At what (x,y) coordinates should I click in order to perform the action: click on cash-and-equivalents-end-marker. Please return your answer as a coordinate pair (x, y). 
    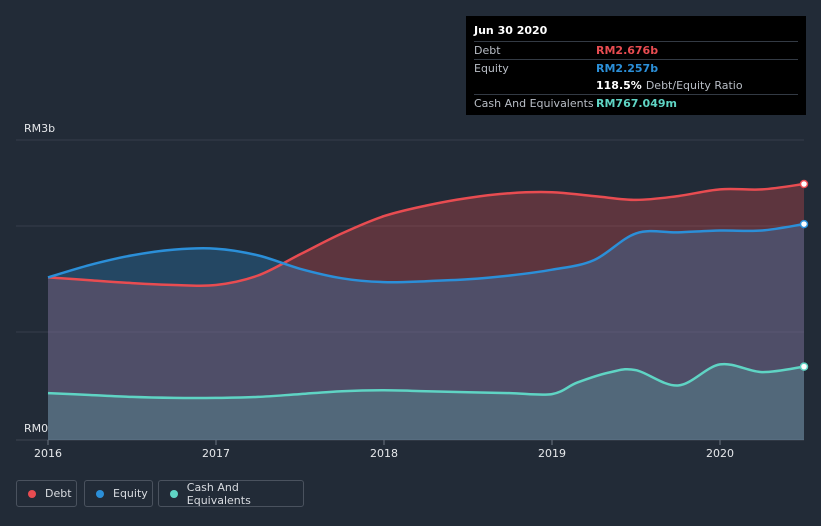
    Looking at the image, I should click on (804, 366).